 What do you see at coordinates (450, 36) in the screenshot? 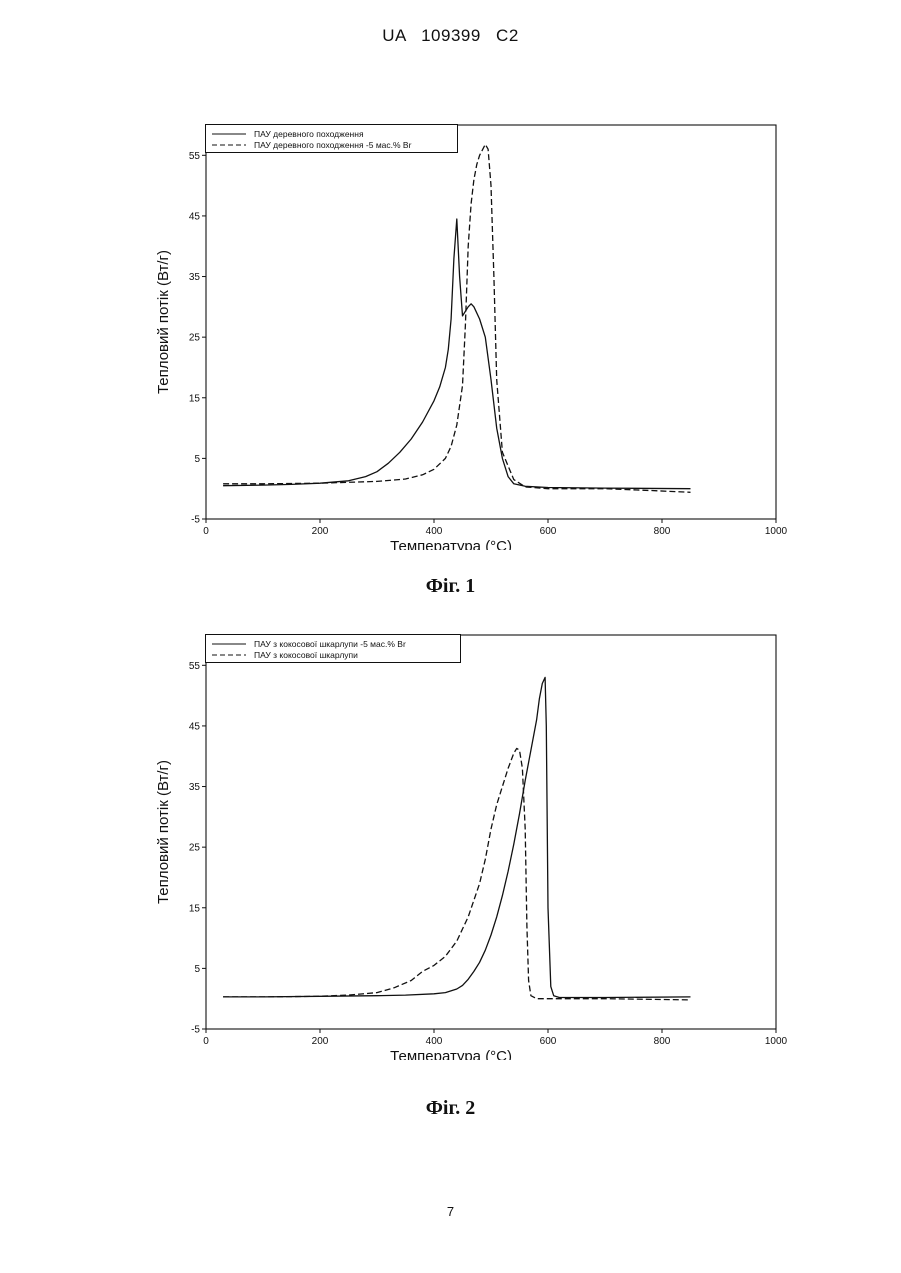
I see `patent-number-header: UA 109399 C2` at bounding box center [450, 36].